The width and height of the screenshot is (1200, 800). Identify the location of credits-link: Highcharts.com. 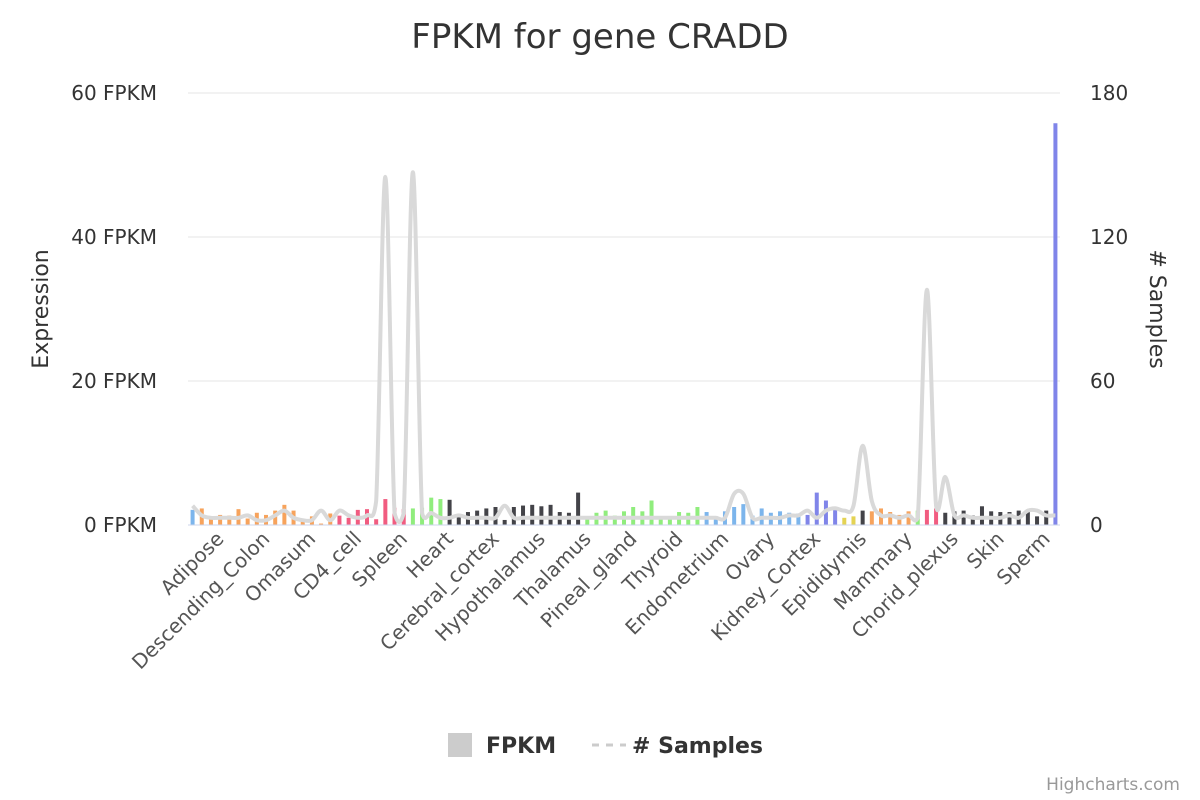
(1113, 785).